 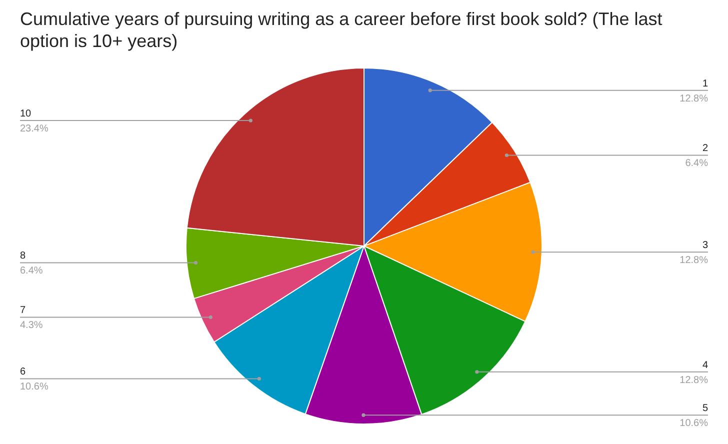 I want to click on slice-label: 4, so click(x=705, y=365).